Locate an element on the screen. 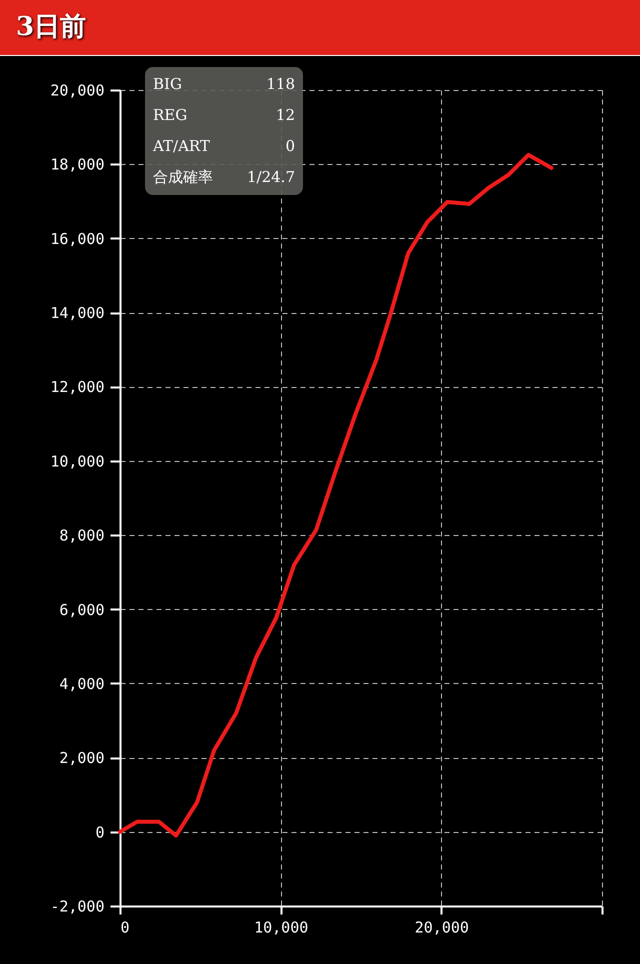  y-tick-label: 6,000 is located at coordinates (81, 609).